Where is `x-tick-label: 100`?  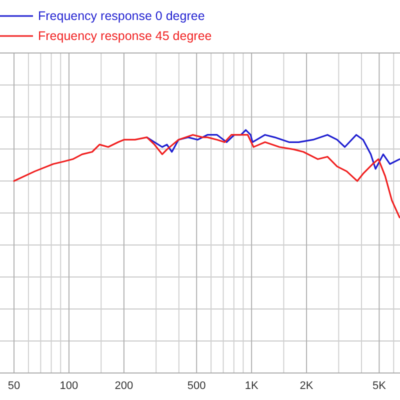 x-tick-label: 100 is located at coordinates (69, 386).